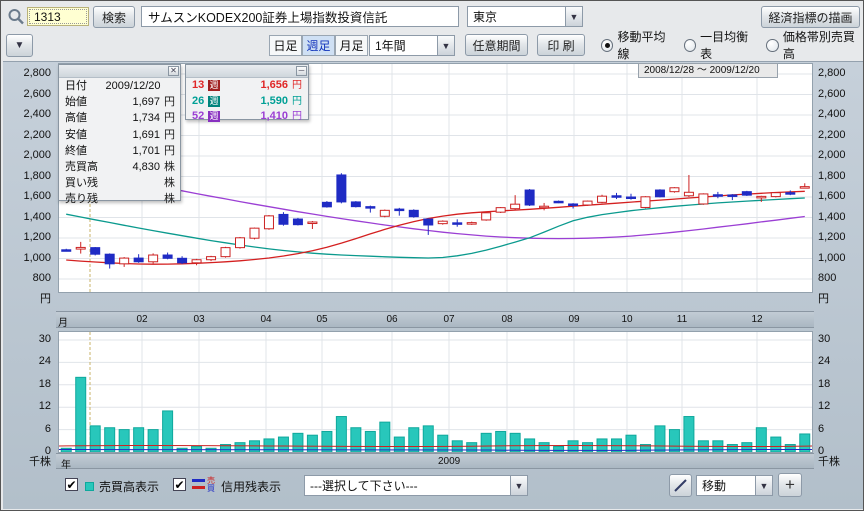 The image size is (864, 511). What do you see at coordinates (435, 227) in the screenshot?
I see `ma13-line` at bounding box center [435, 227].